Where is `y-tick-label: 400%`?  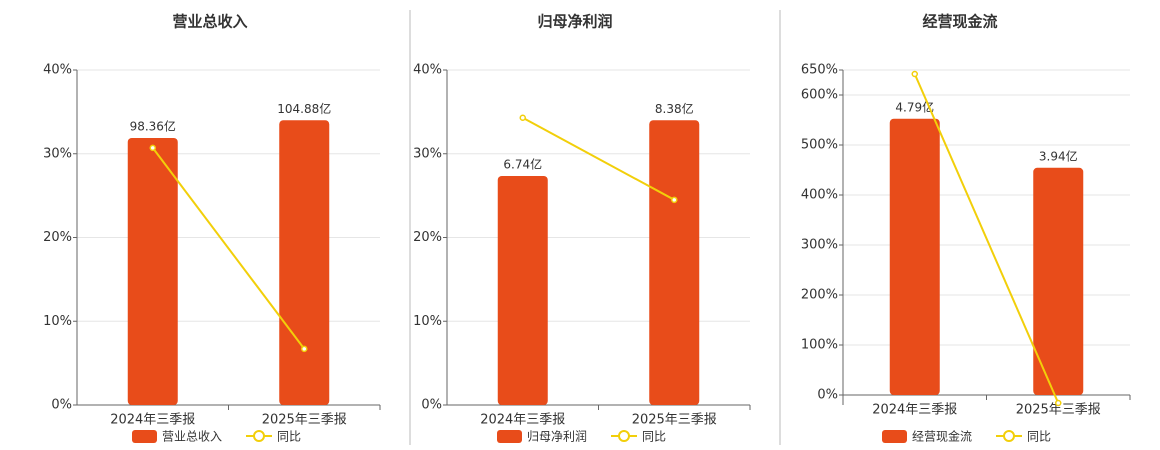 y-tick-label: 400% is located at coordinates (819, 195).